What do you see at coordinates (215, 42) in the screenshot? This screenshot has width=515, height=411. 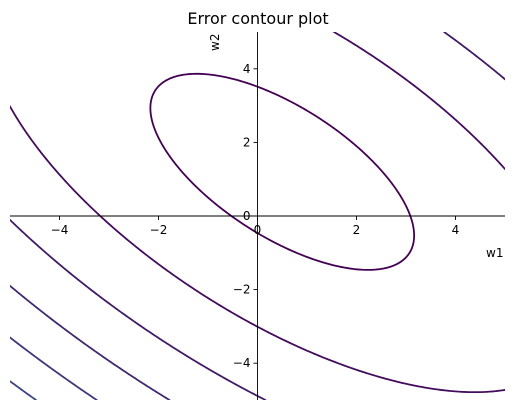 I see `y-axis-label: w2` at bounding box center [215, 42].